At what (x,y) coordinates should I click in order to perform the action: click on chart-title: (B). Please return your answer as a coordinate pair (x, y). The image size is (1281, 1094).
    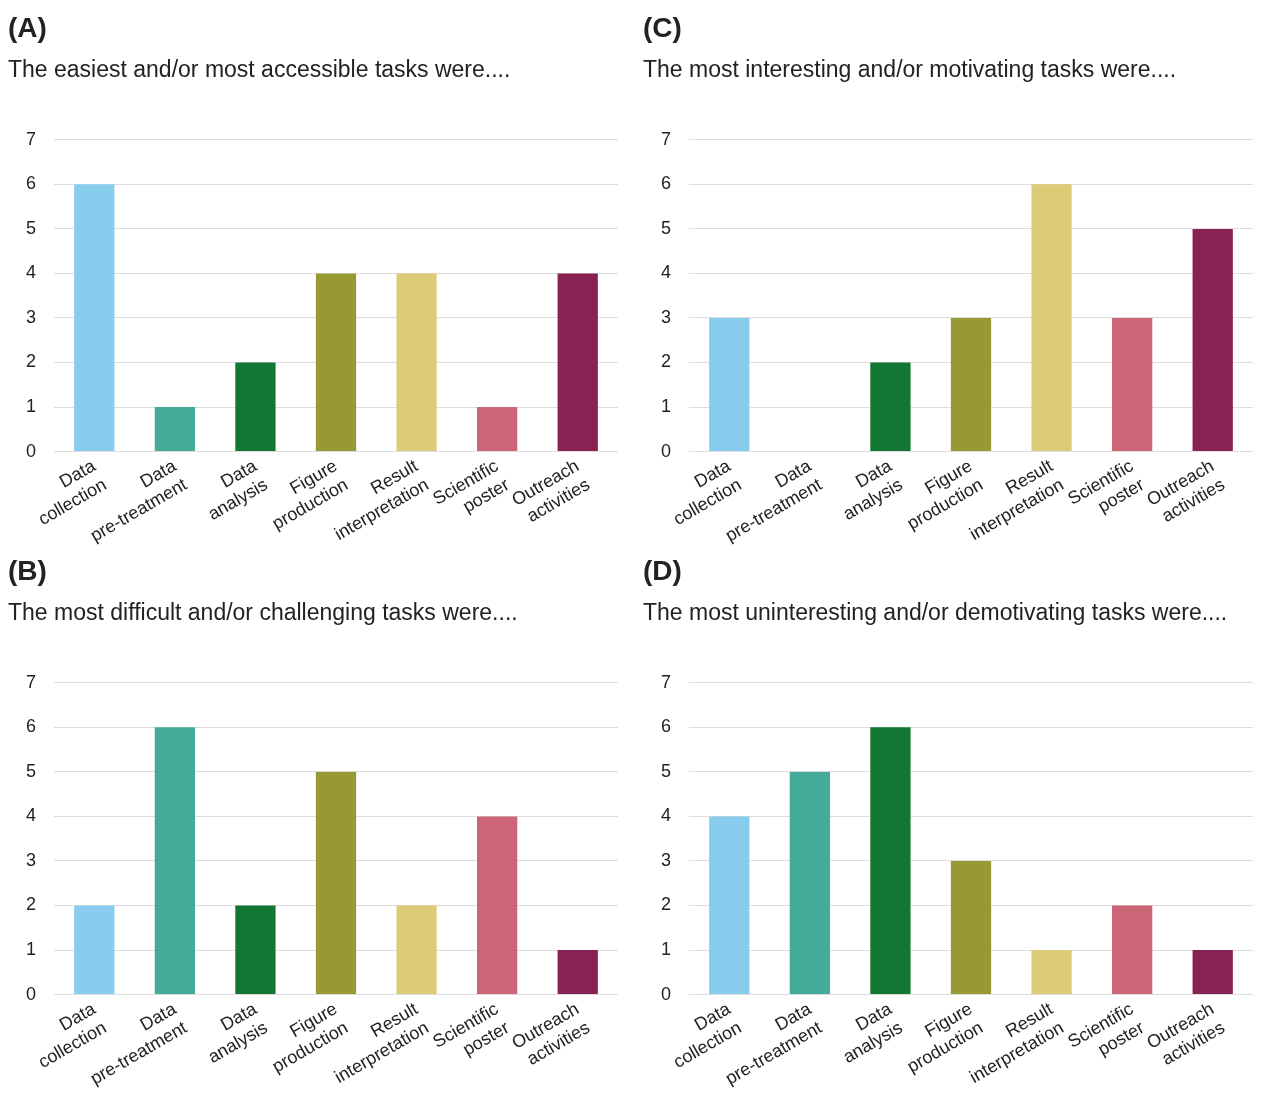
    Looking at the image, I should click on (28, 571).